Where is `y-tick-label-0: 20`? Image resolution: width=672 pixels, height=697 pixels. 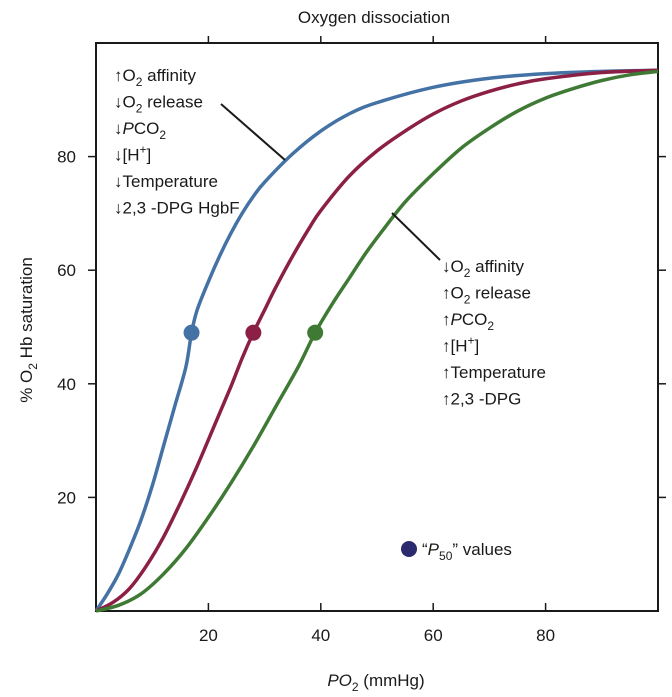 y-tick-label-0: 20 is located at coordinates (66, 497).